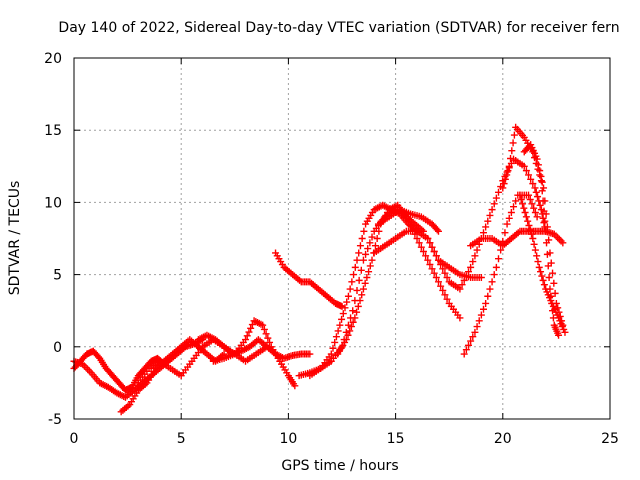 This screenshot has height=480, width=640. Describe the element at coordinates (57, 276) in the screenshot. I see `y-tick-label: 5` at that location.